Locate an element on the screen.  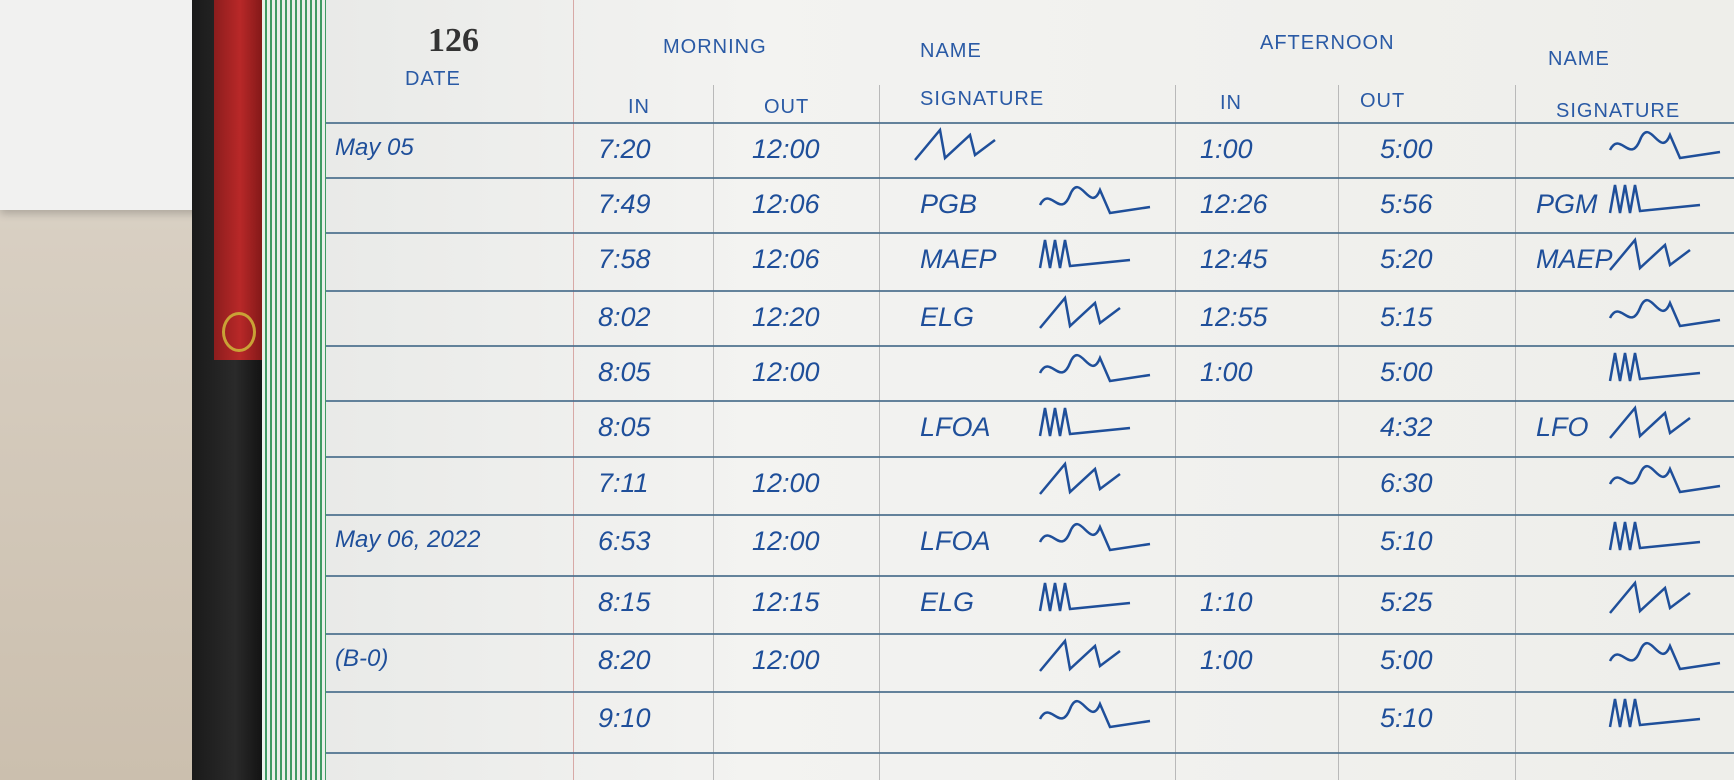
cell-date: May 06, 2022 is located at coordinates (408, 539).